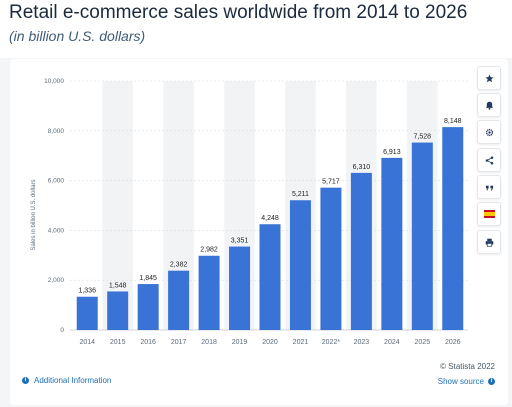 This screenshot has height=407, width=512. Describe the element at coordinates (331, 342) in the screenshot. I see `x-tick-label: 2022*` at that location.